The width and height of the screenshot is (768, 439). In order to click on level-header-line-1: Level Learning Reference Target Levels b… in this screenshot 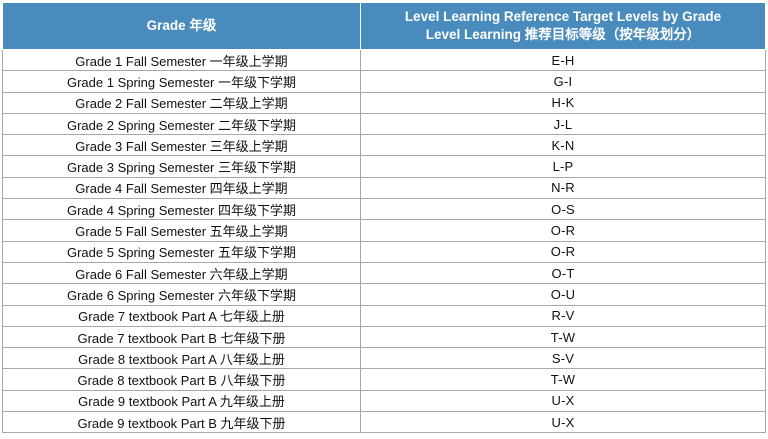, I will do `click(563, 16)`.